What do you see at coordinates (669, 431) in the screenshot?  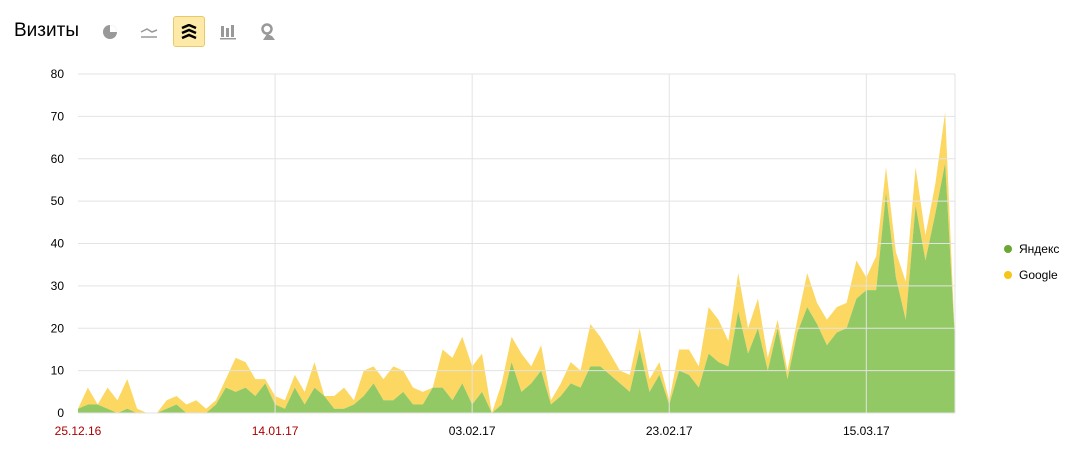 I see `x-tick-label: 23.02.17` at bounding box center [669, 431].